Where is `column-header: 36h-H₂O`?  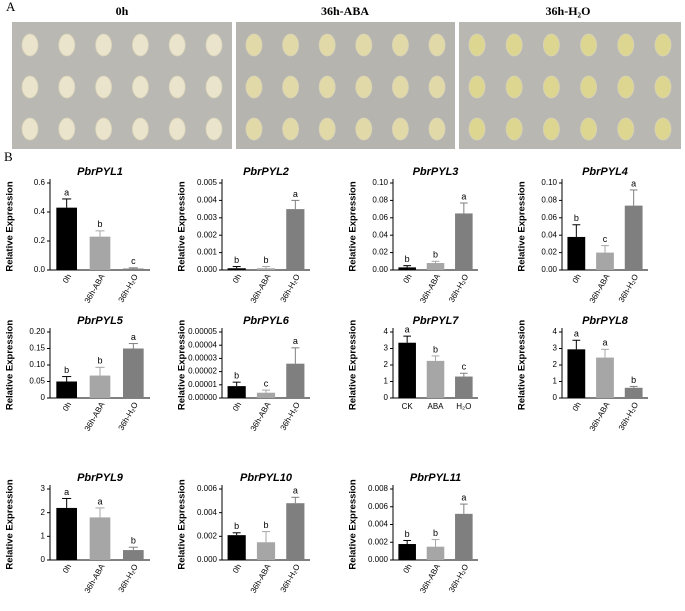
column-header: 36h-H₂O is located at coordinates (568, 11).